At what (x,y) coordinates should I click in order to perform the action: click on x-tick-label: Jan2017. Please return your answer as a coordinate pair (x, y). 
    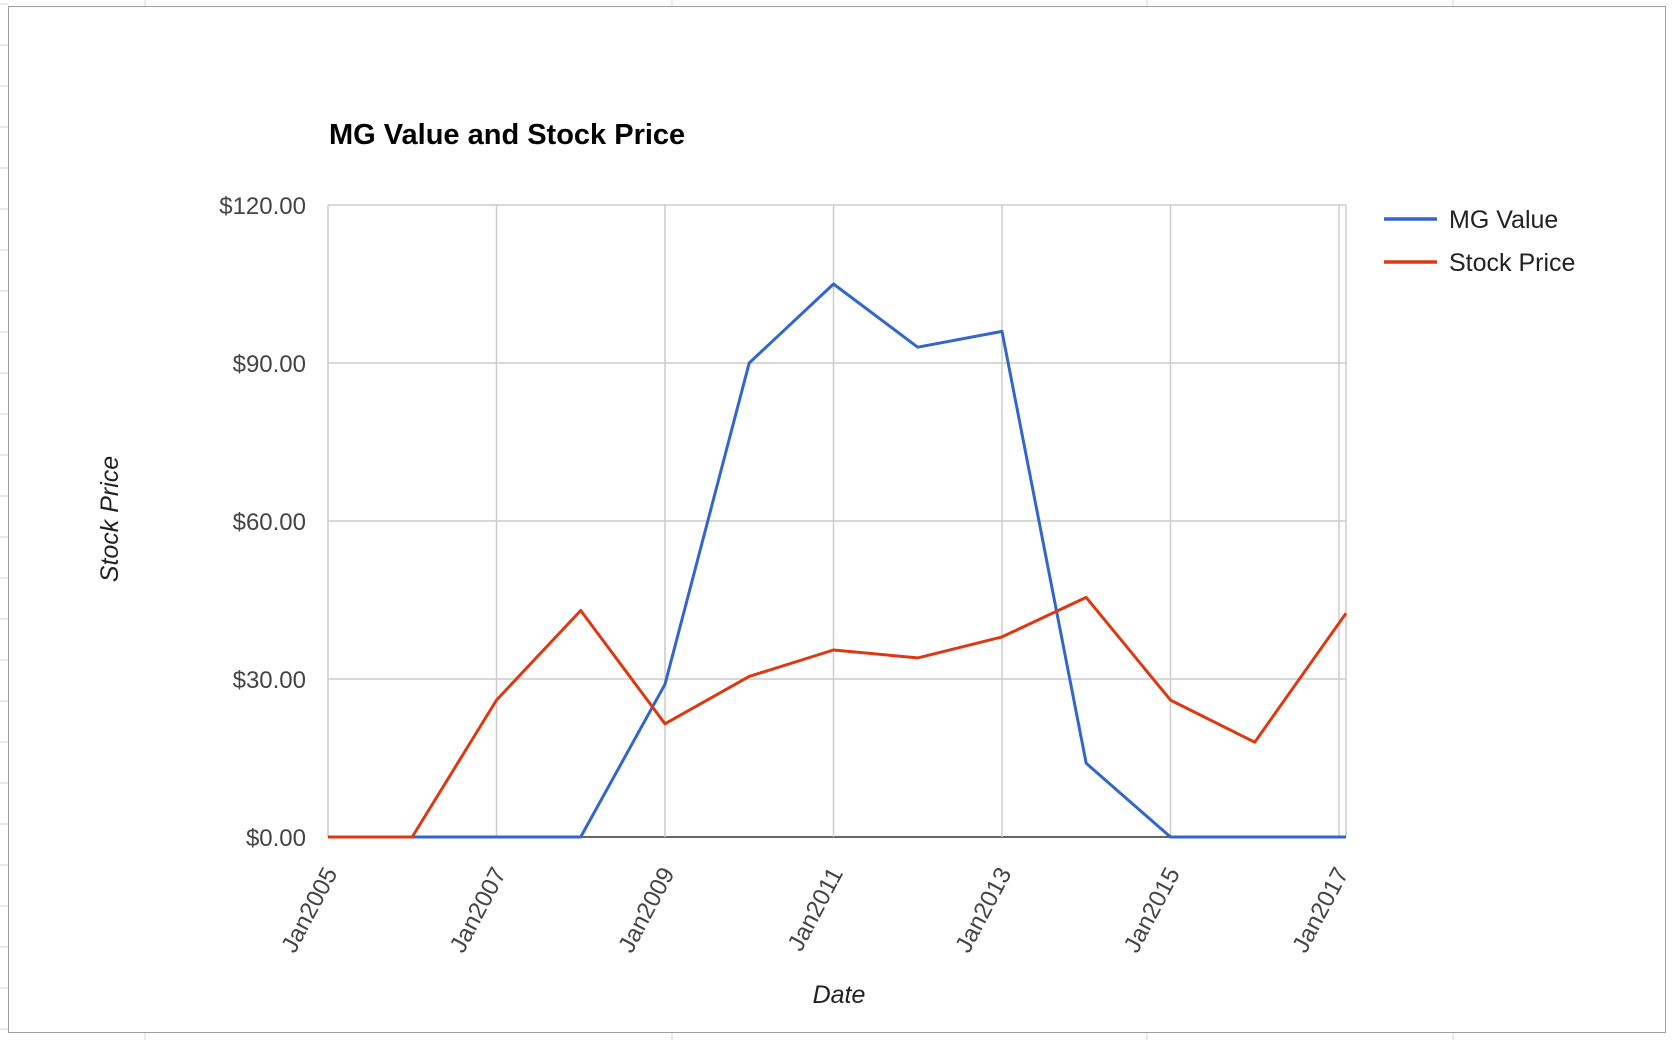
    Looking at the image, I should click on (1320, 910).